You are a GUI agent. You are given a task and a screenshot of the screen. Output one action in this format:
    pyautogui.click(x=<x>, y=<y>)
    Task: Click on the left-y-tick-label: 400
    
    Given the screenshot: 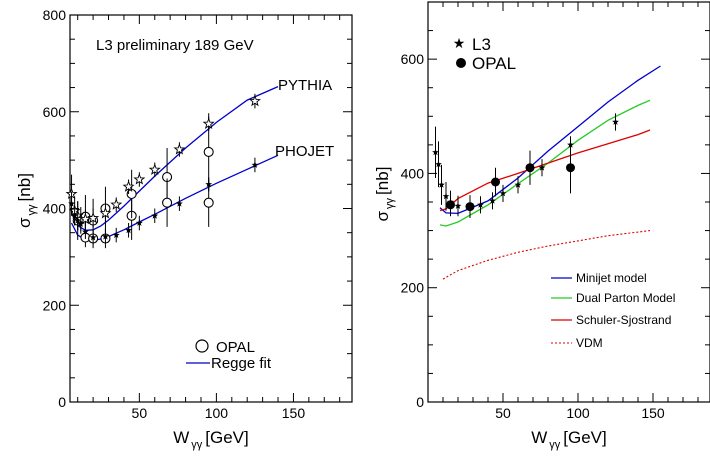 What is the action you would take?
    pyautogui.click(x=55, y=209)
    